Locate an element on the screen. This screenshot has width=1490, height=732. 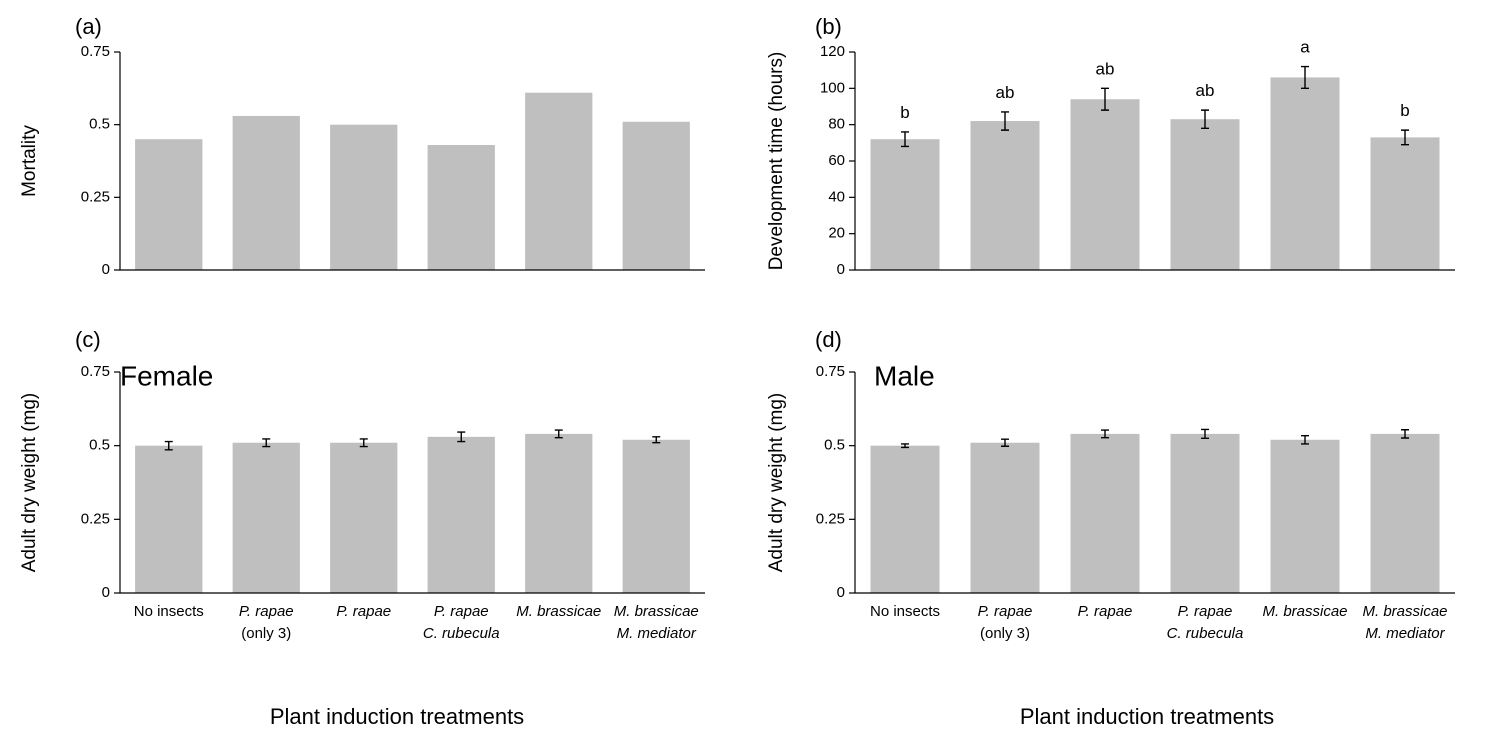
panel-label: (c) is located at coordinates (88, 339).